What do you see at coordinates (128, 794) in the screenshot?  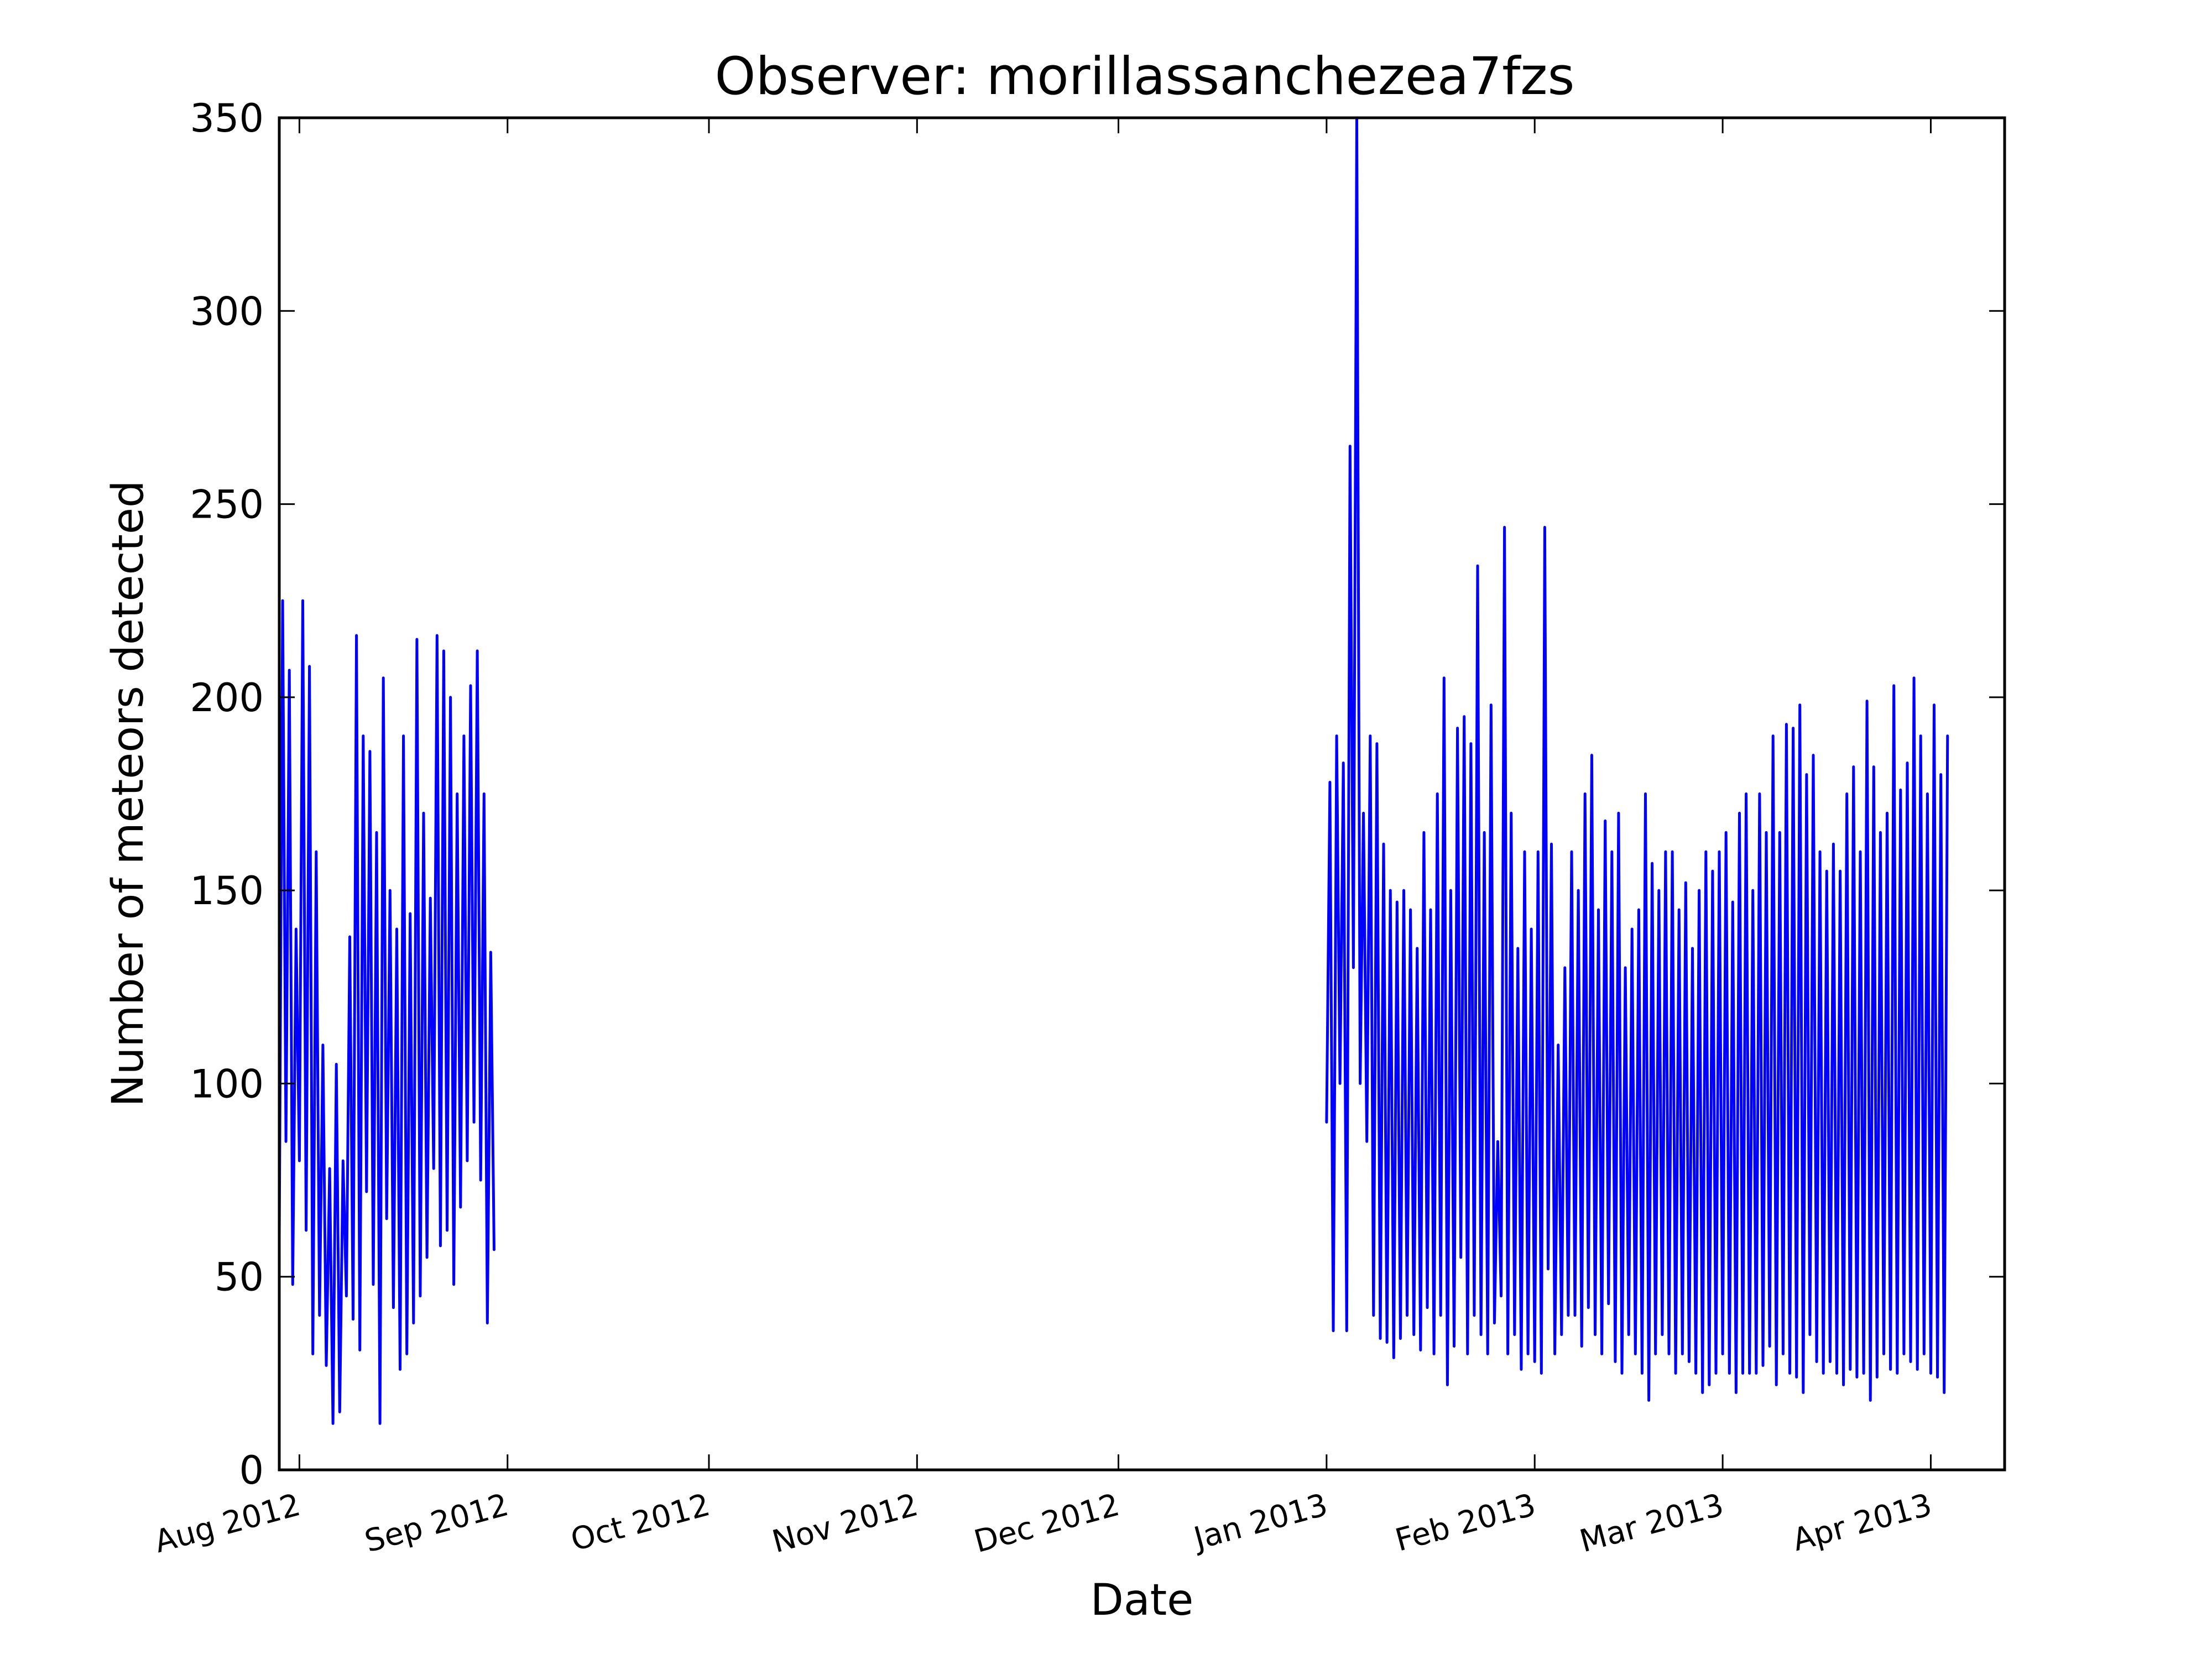 I see `y-axis-label: Number of meteors detected` at bounding box center [128, 794].